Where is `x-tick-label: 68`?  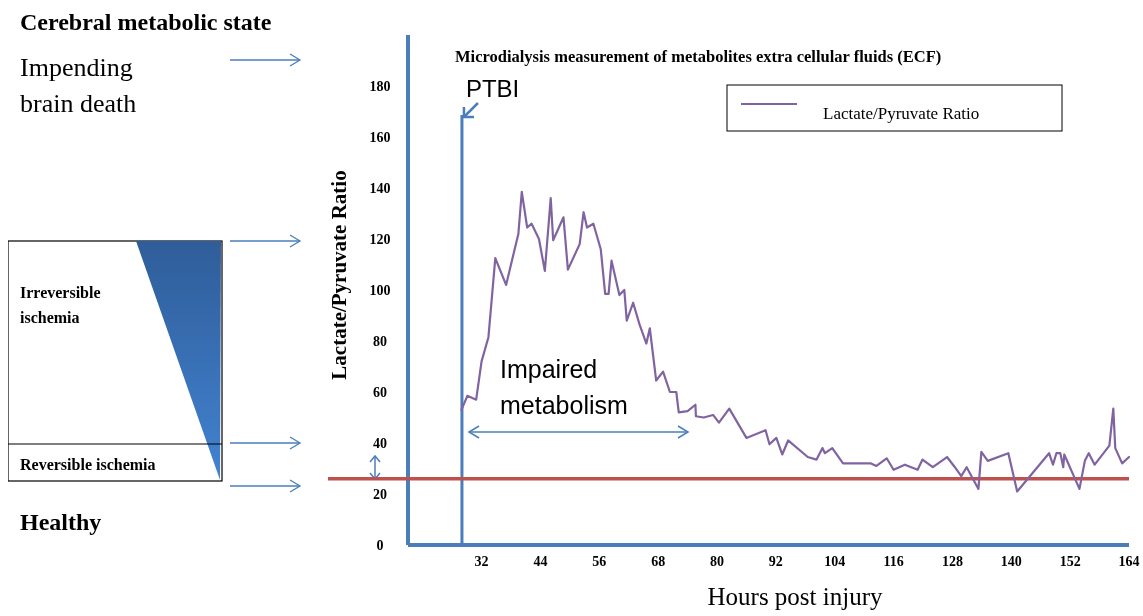
x-tick-label: 68 is located at coordinates (658, 561).